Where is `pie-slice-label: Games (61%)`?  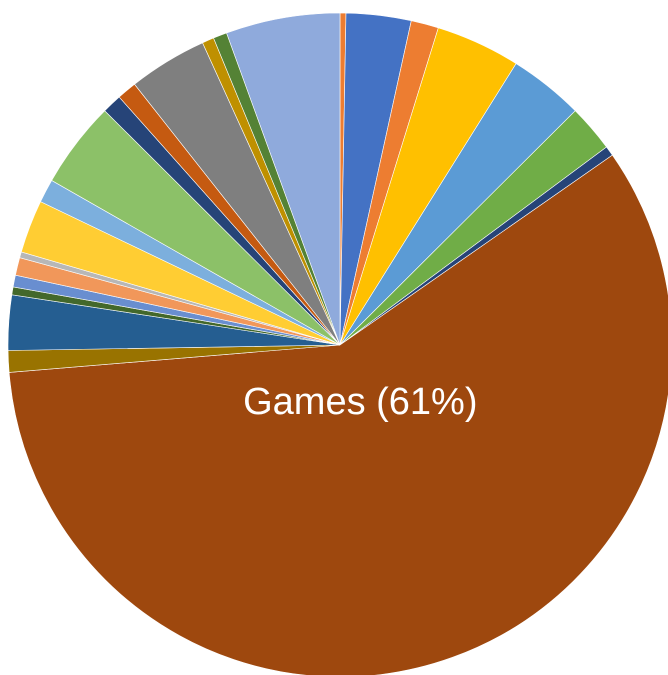
pie-slice-label: Games (61%) is located at coordinates (360, 402).